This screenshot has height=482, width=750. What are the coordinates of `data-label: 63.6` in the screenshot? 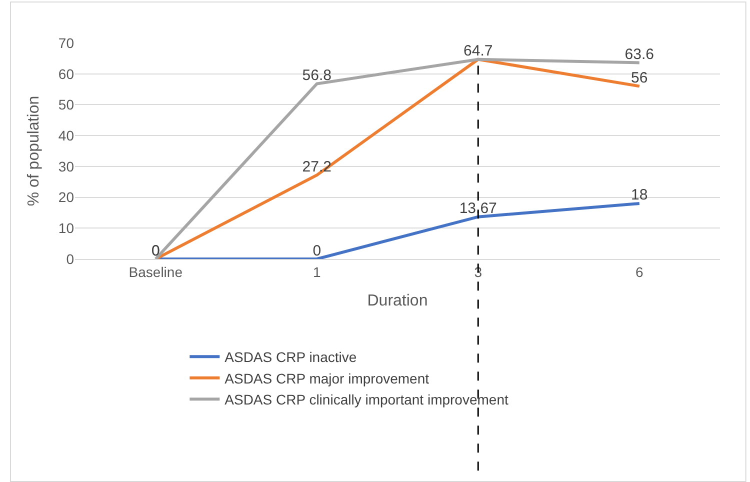 It's located at (639, 54).